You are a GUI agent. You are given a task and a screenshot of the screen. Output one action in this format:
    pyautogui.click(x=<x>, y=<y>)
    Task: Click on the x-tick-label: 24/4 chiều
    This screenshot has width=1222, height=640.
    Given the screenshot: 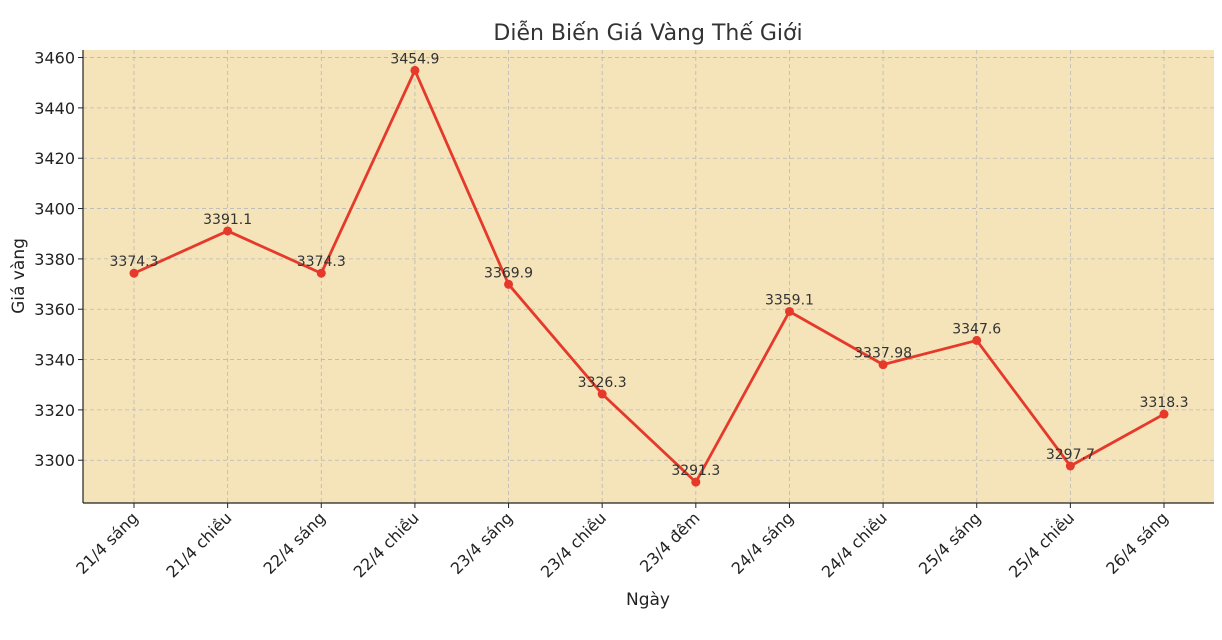 What is the action you would take?
    pyautogui.click(x=854, y=544)
    